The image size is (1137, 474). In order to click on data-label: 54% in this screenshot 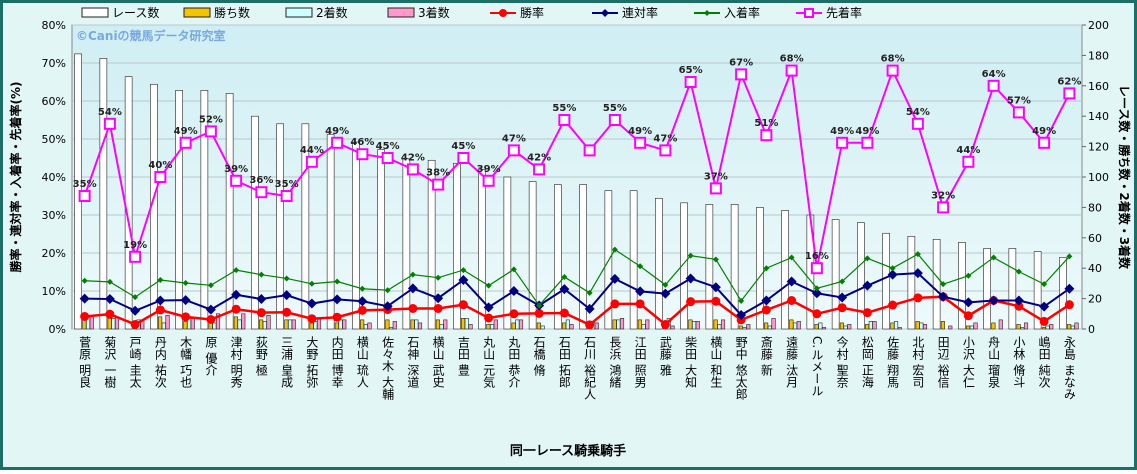, I will do `click(918, 112)`.